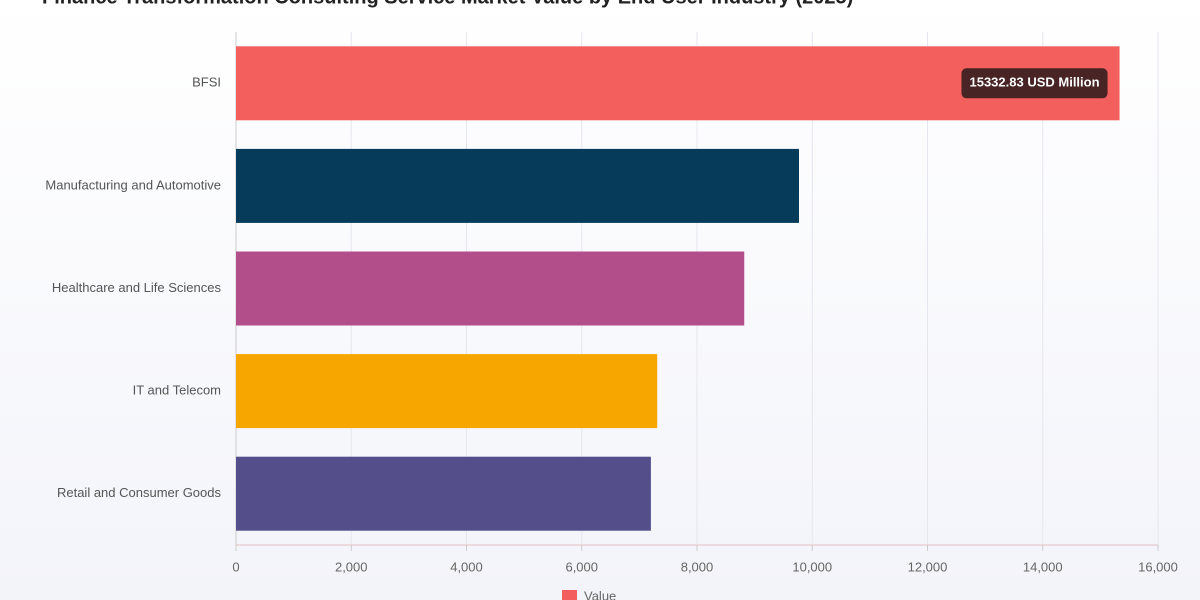 The width and height of the screenshot is (1200, 600). I want to click on legend-swatch, so click(569, 595).